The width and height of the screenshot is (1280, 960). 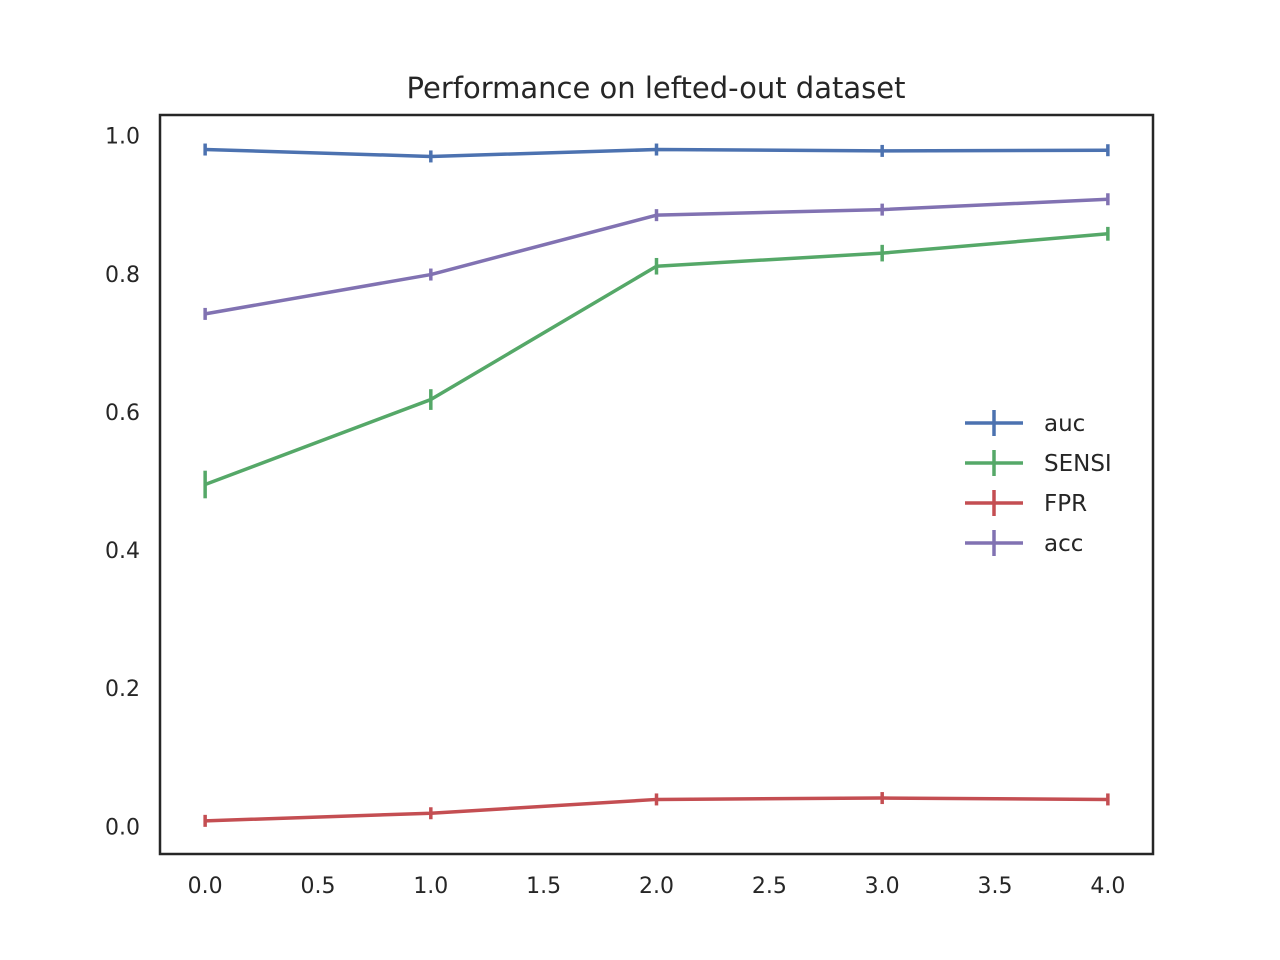 What do you see at coordinates (122, 689) in the screenshot?
I see `y-tick-label: 0.2` at bounding box center [122, 689].